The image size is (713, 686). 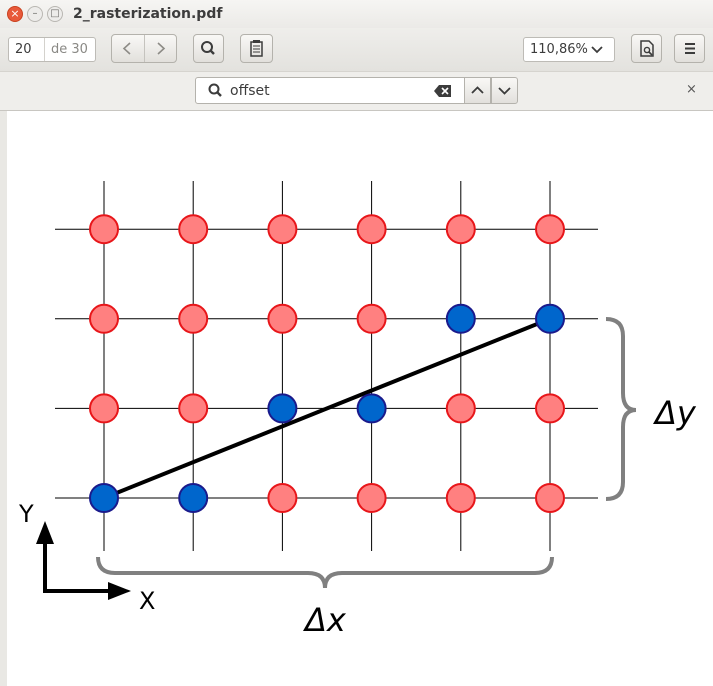 I want to click on document-properties-button, so click(x=646, y=48).